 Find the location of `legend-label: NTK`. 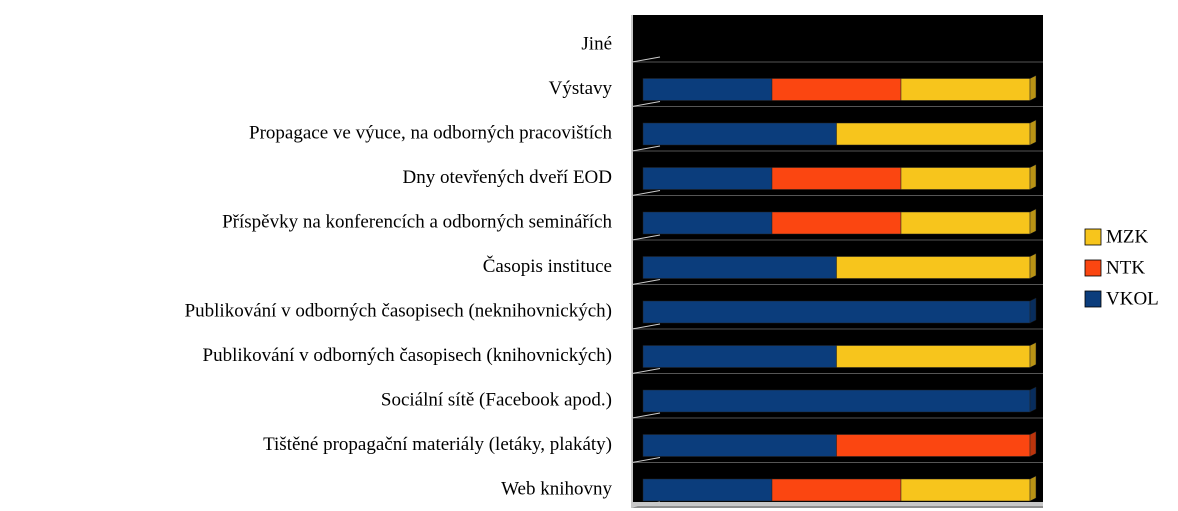

legend-label: NTK is located at coordinates (1125, 267).